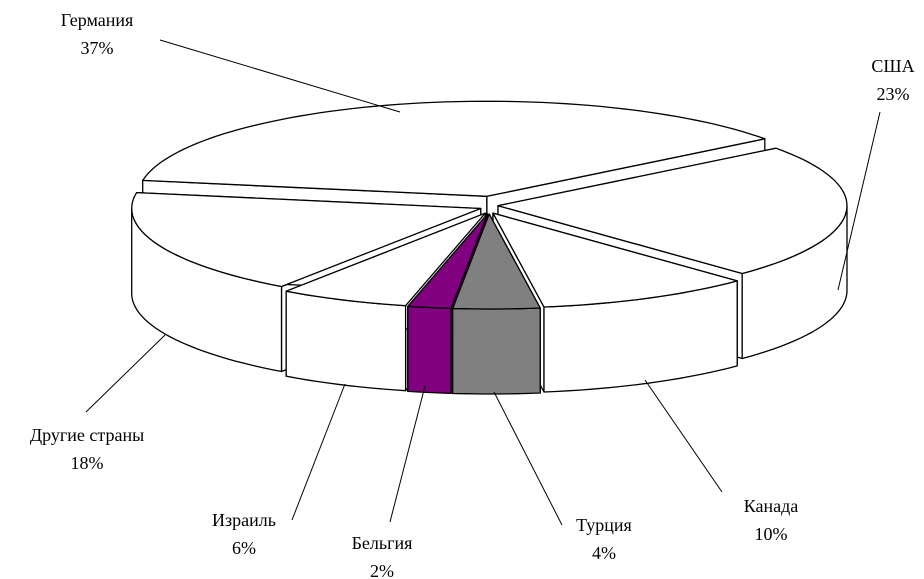 This screenshot has height=579, width=924. Describe the element at coordinates (244, 548) in the screenshot. I see `value-label: 6%` at that location.